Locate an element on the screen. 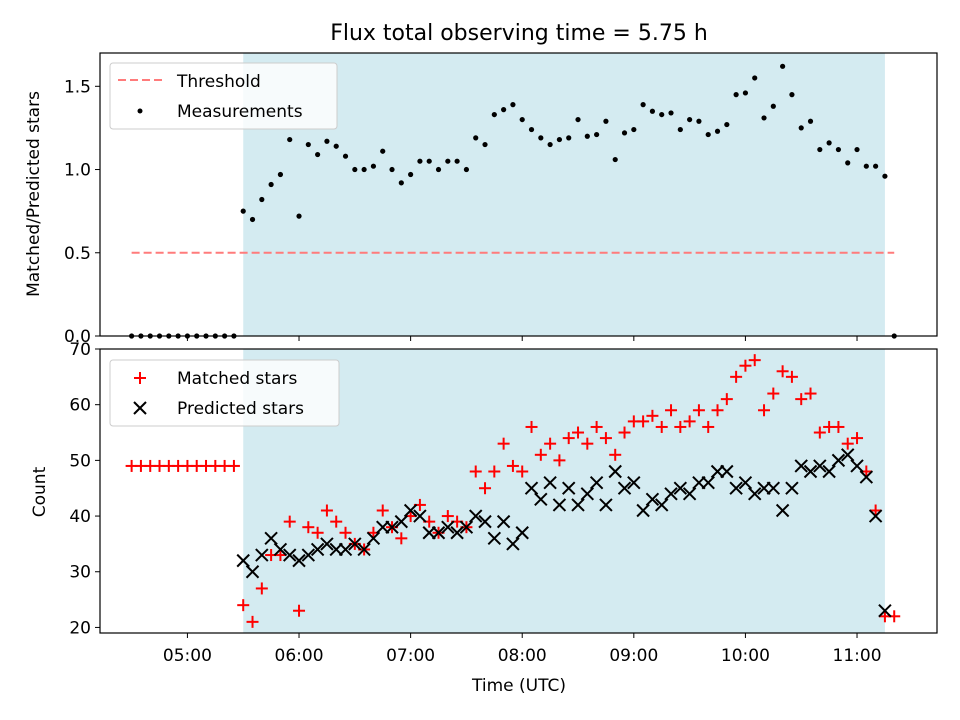 The height and width of the screenshot is (720, 960). count-y-ticks: 20 30 40 50 60 70 is located at coordinates (84, 489).